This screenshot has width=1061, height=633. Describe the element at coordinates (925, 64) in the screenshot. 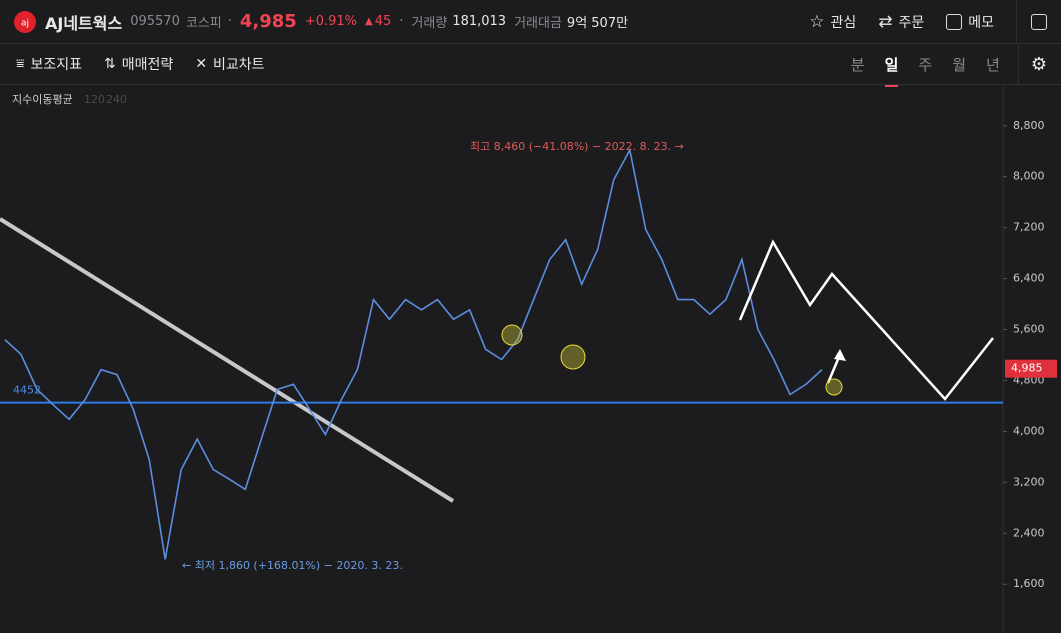

I see `period: 주` at that location.